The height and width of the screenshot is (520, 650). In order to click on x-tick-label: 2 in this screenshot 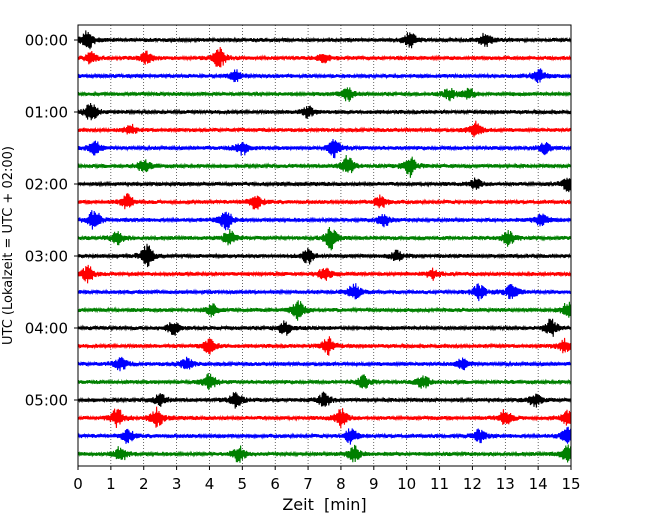, I will do `click(144, 484)`.